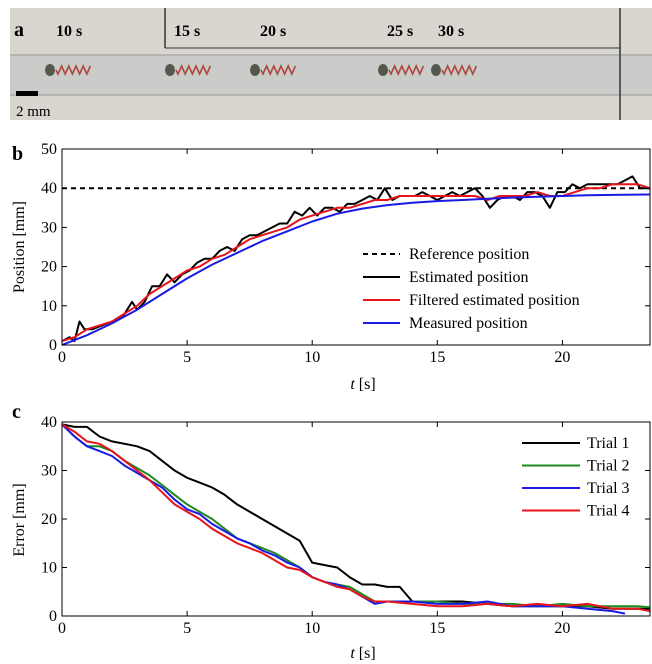 The height and width of the screenshot is (664, 652). What do you see at coordinates (27, 93) in the screenshot?
I see `scale-bar` at bounding box center [27, 93].